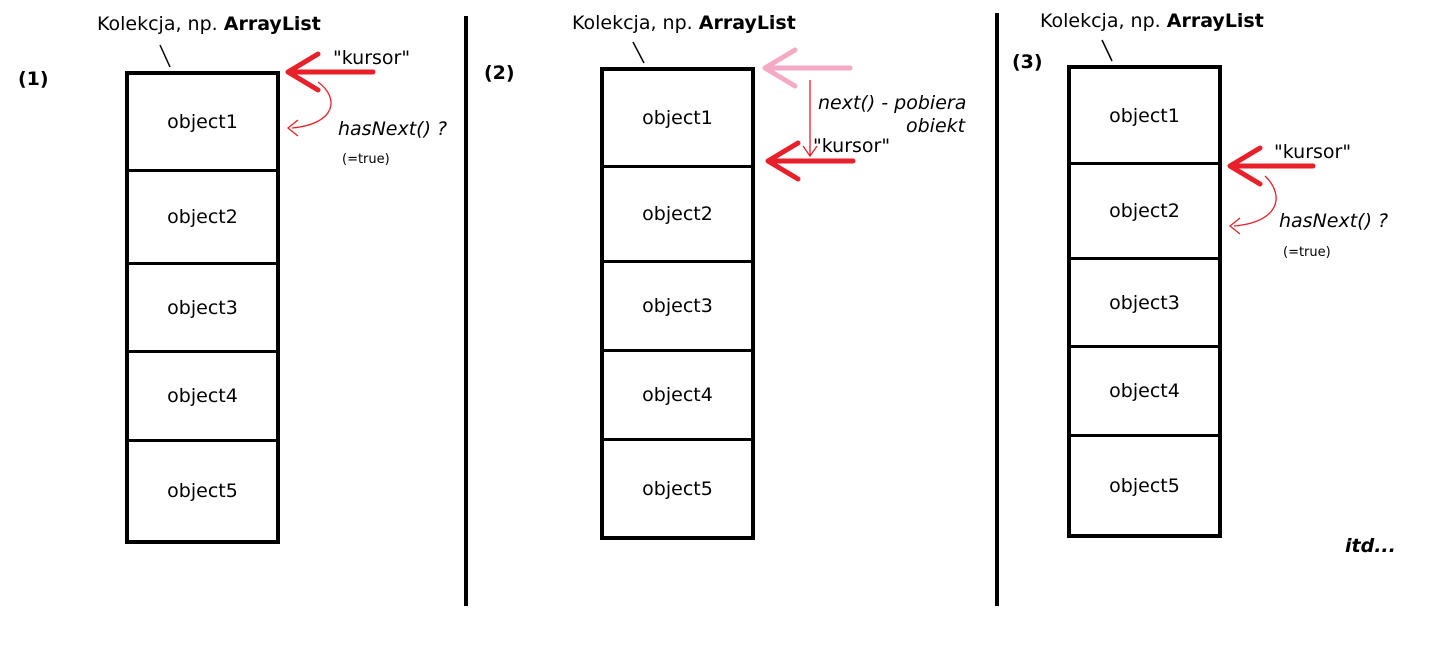 This screenshot has height=654, width=1447. Describe the element at coordinates (1144, 485) in the screenshot. I see `panel-3-object-5: object5` at that location.